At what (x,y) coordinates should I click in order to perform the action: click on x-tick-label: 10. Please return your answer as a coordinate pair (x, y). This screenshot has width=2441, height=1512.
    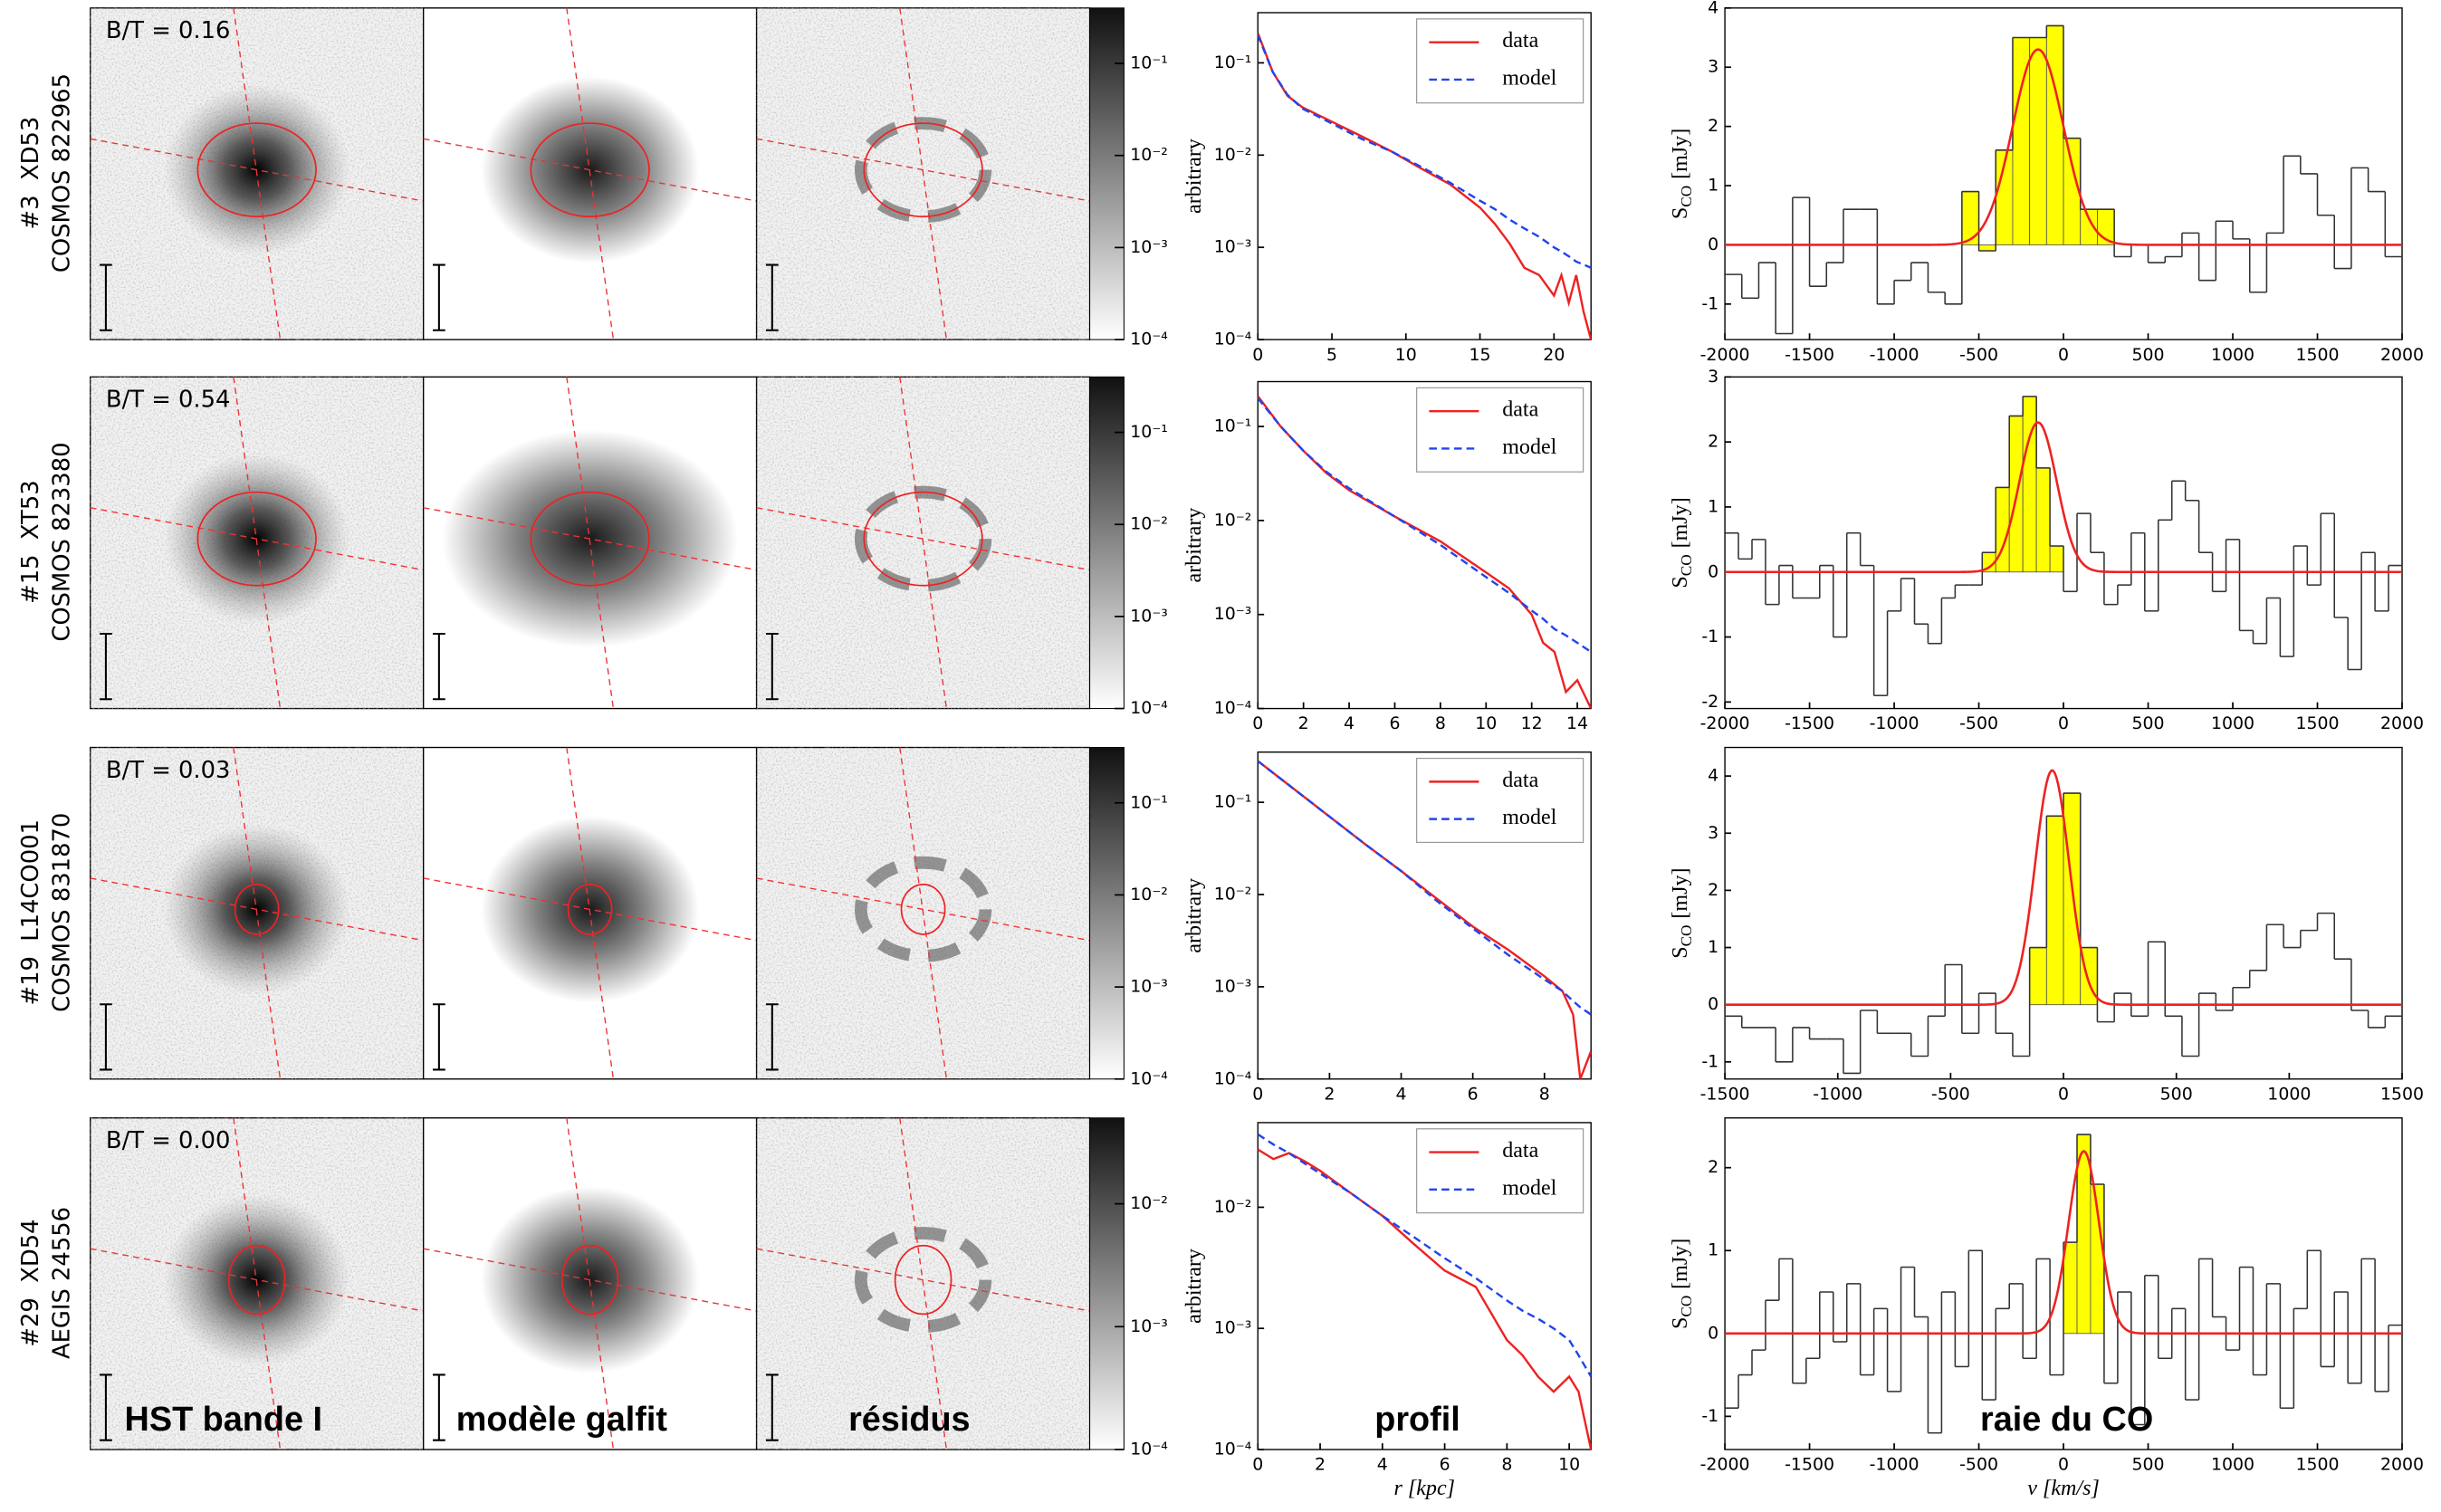
    Looking at the image, I should click on (1486, 723).